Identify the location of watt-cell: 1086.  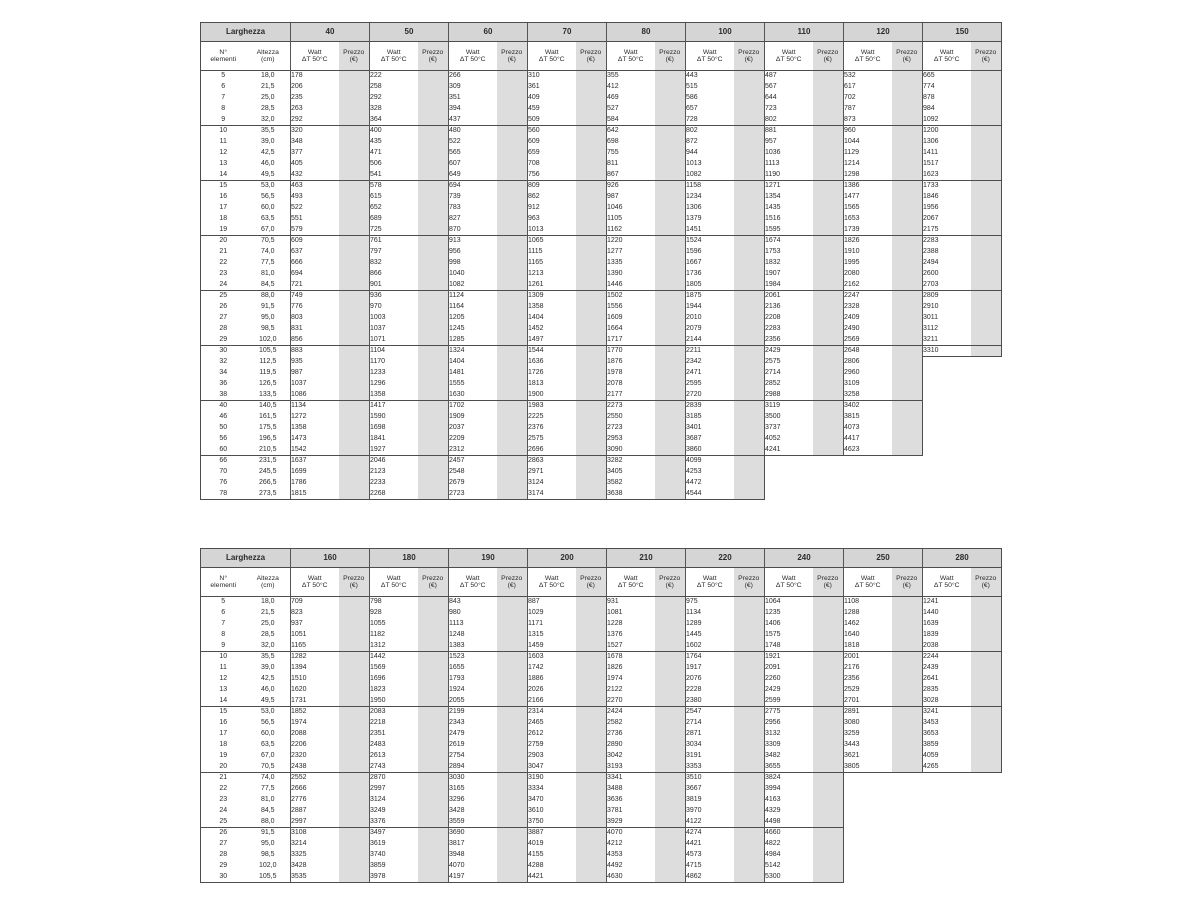
(314, 395).